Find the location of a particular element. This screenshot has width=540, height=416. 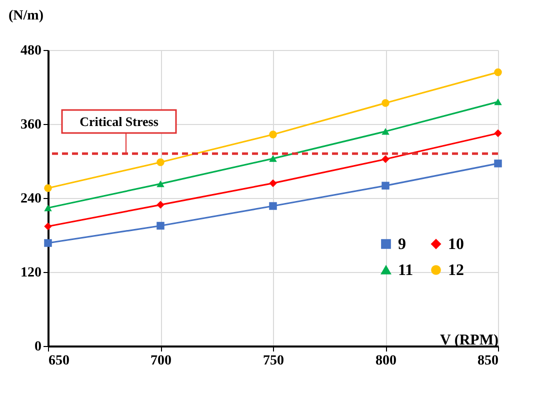

legend-label: 9 is located at coordinates (402, 244).